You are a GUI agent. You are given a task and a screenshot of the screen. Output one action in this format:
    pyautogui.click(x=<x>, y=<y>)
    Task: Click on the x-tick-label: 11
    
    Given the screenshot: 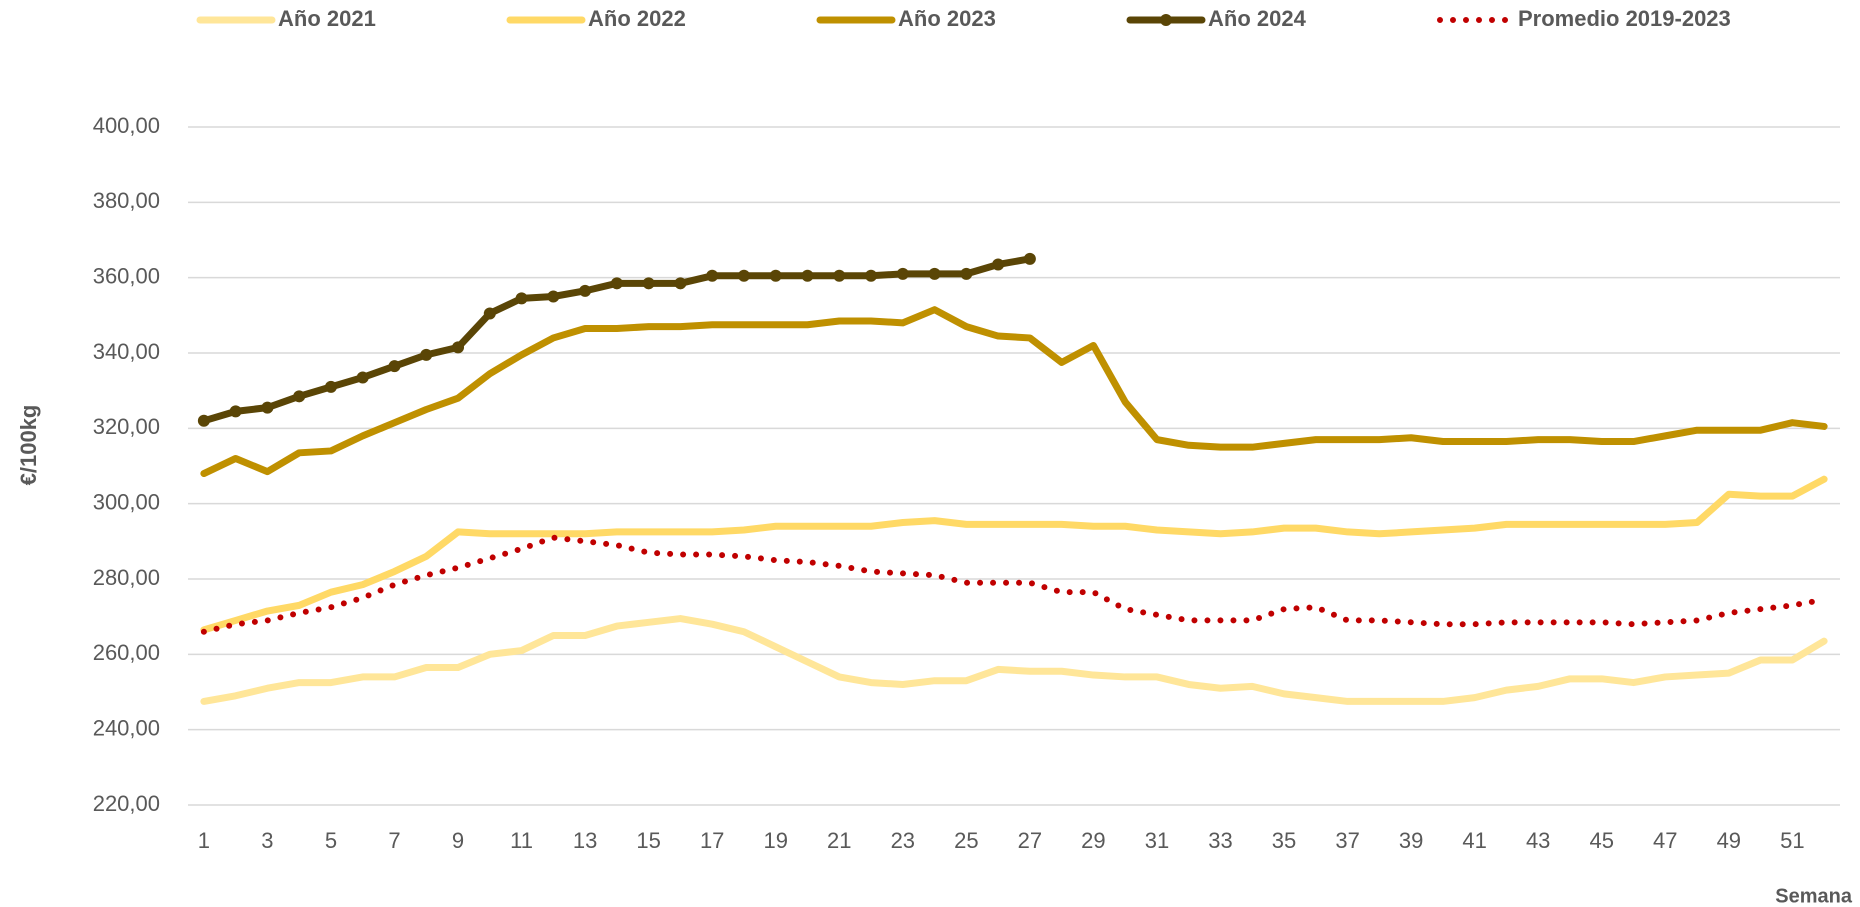 What is the action you would take?
    pyautogui.click(x=521, y=840)
    